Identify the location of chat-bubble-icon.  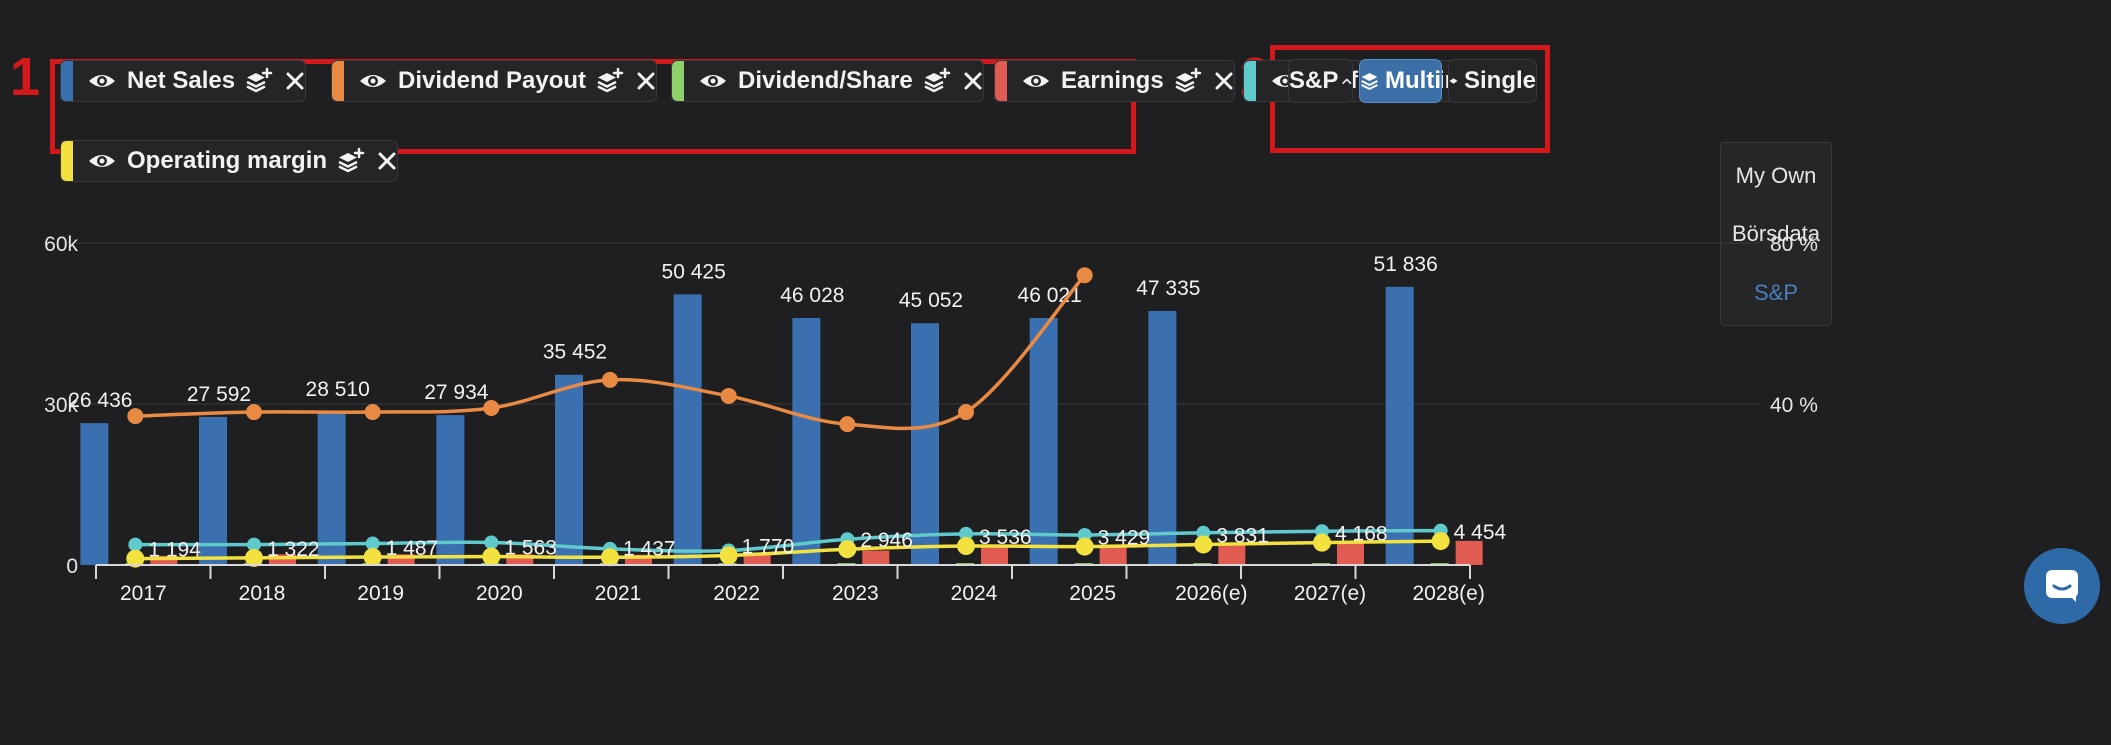
(2062, 586).